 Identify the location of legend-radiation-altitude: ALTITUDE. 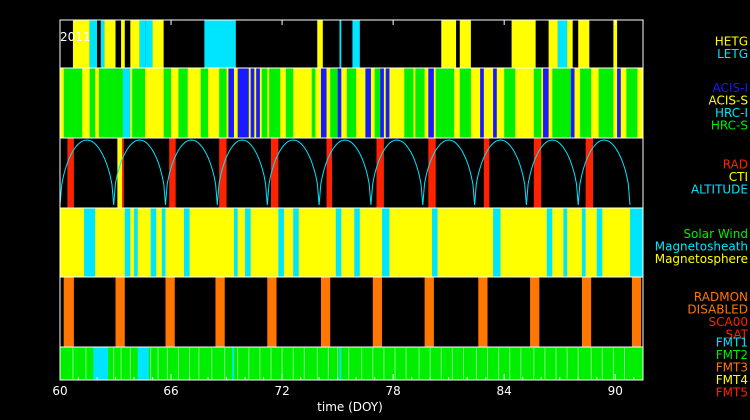
(719, 189).